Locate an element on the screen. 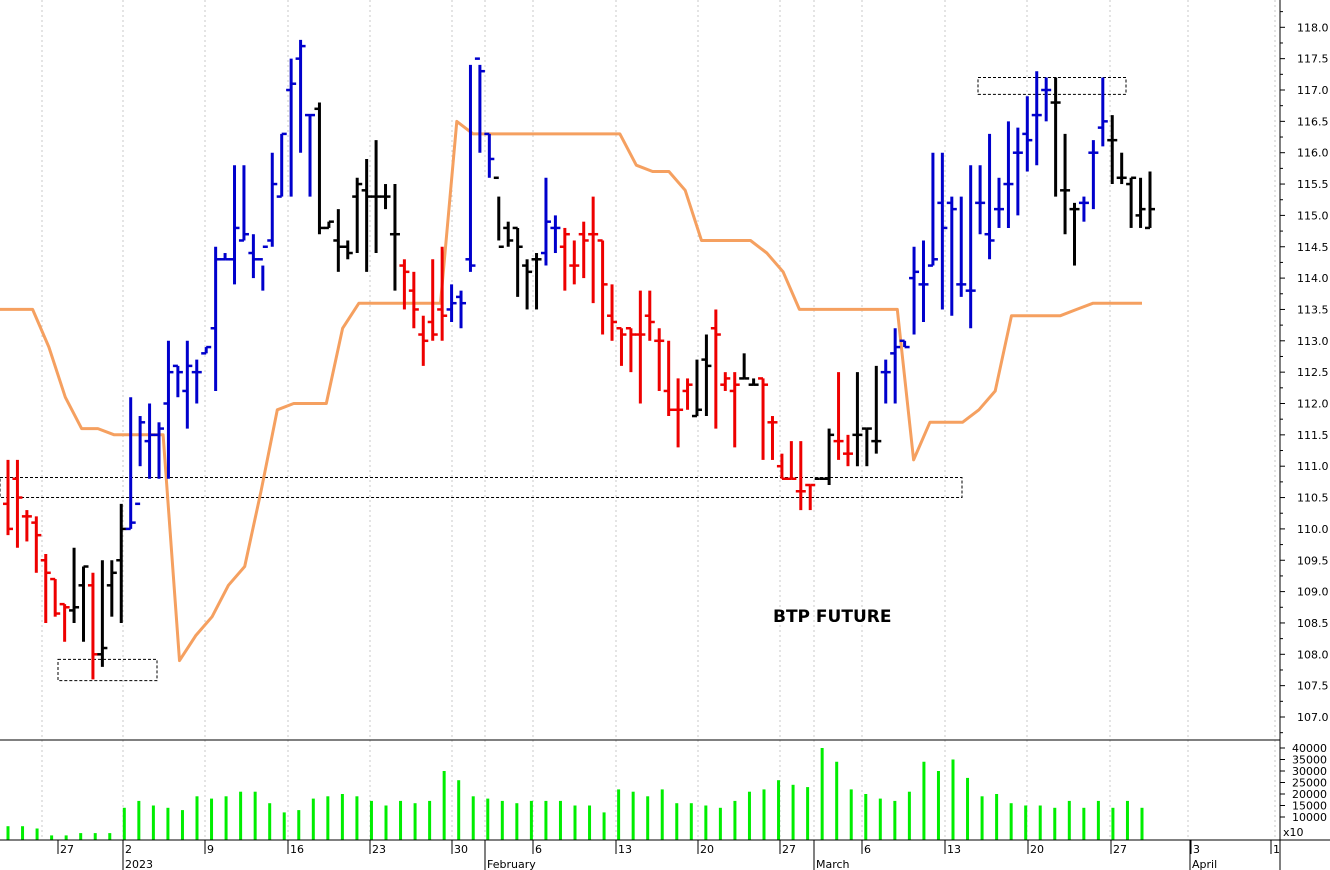 This screenshot has height=870, width=1330. volume-layer is located at coordinates (575, 794).